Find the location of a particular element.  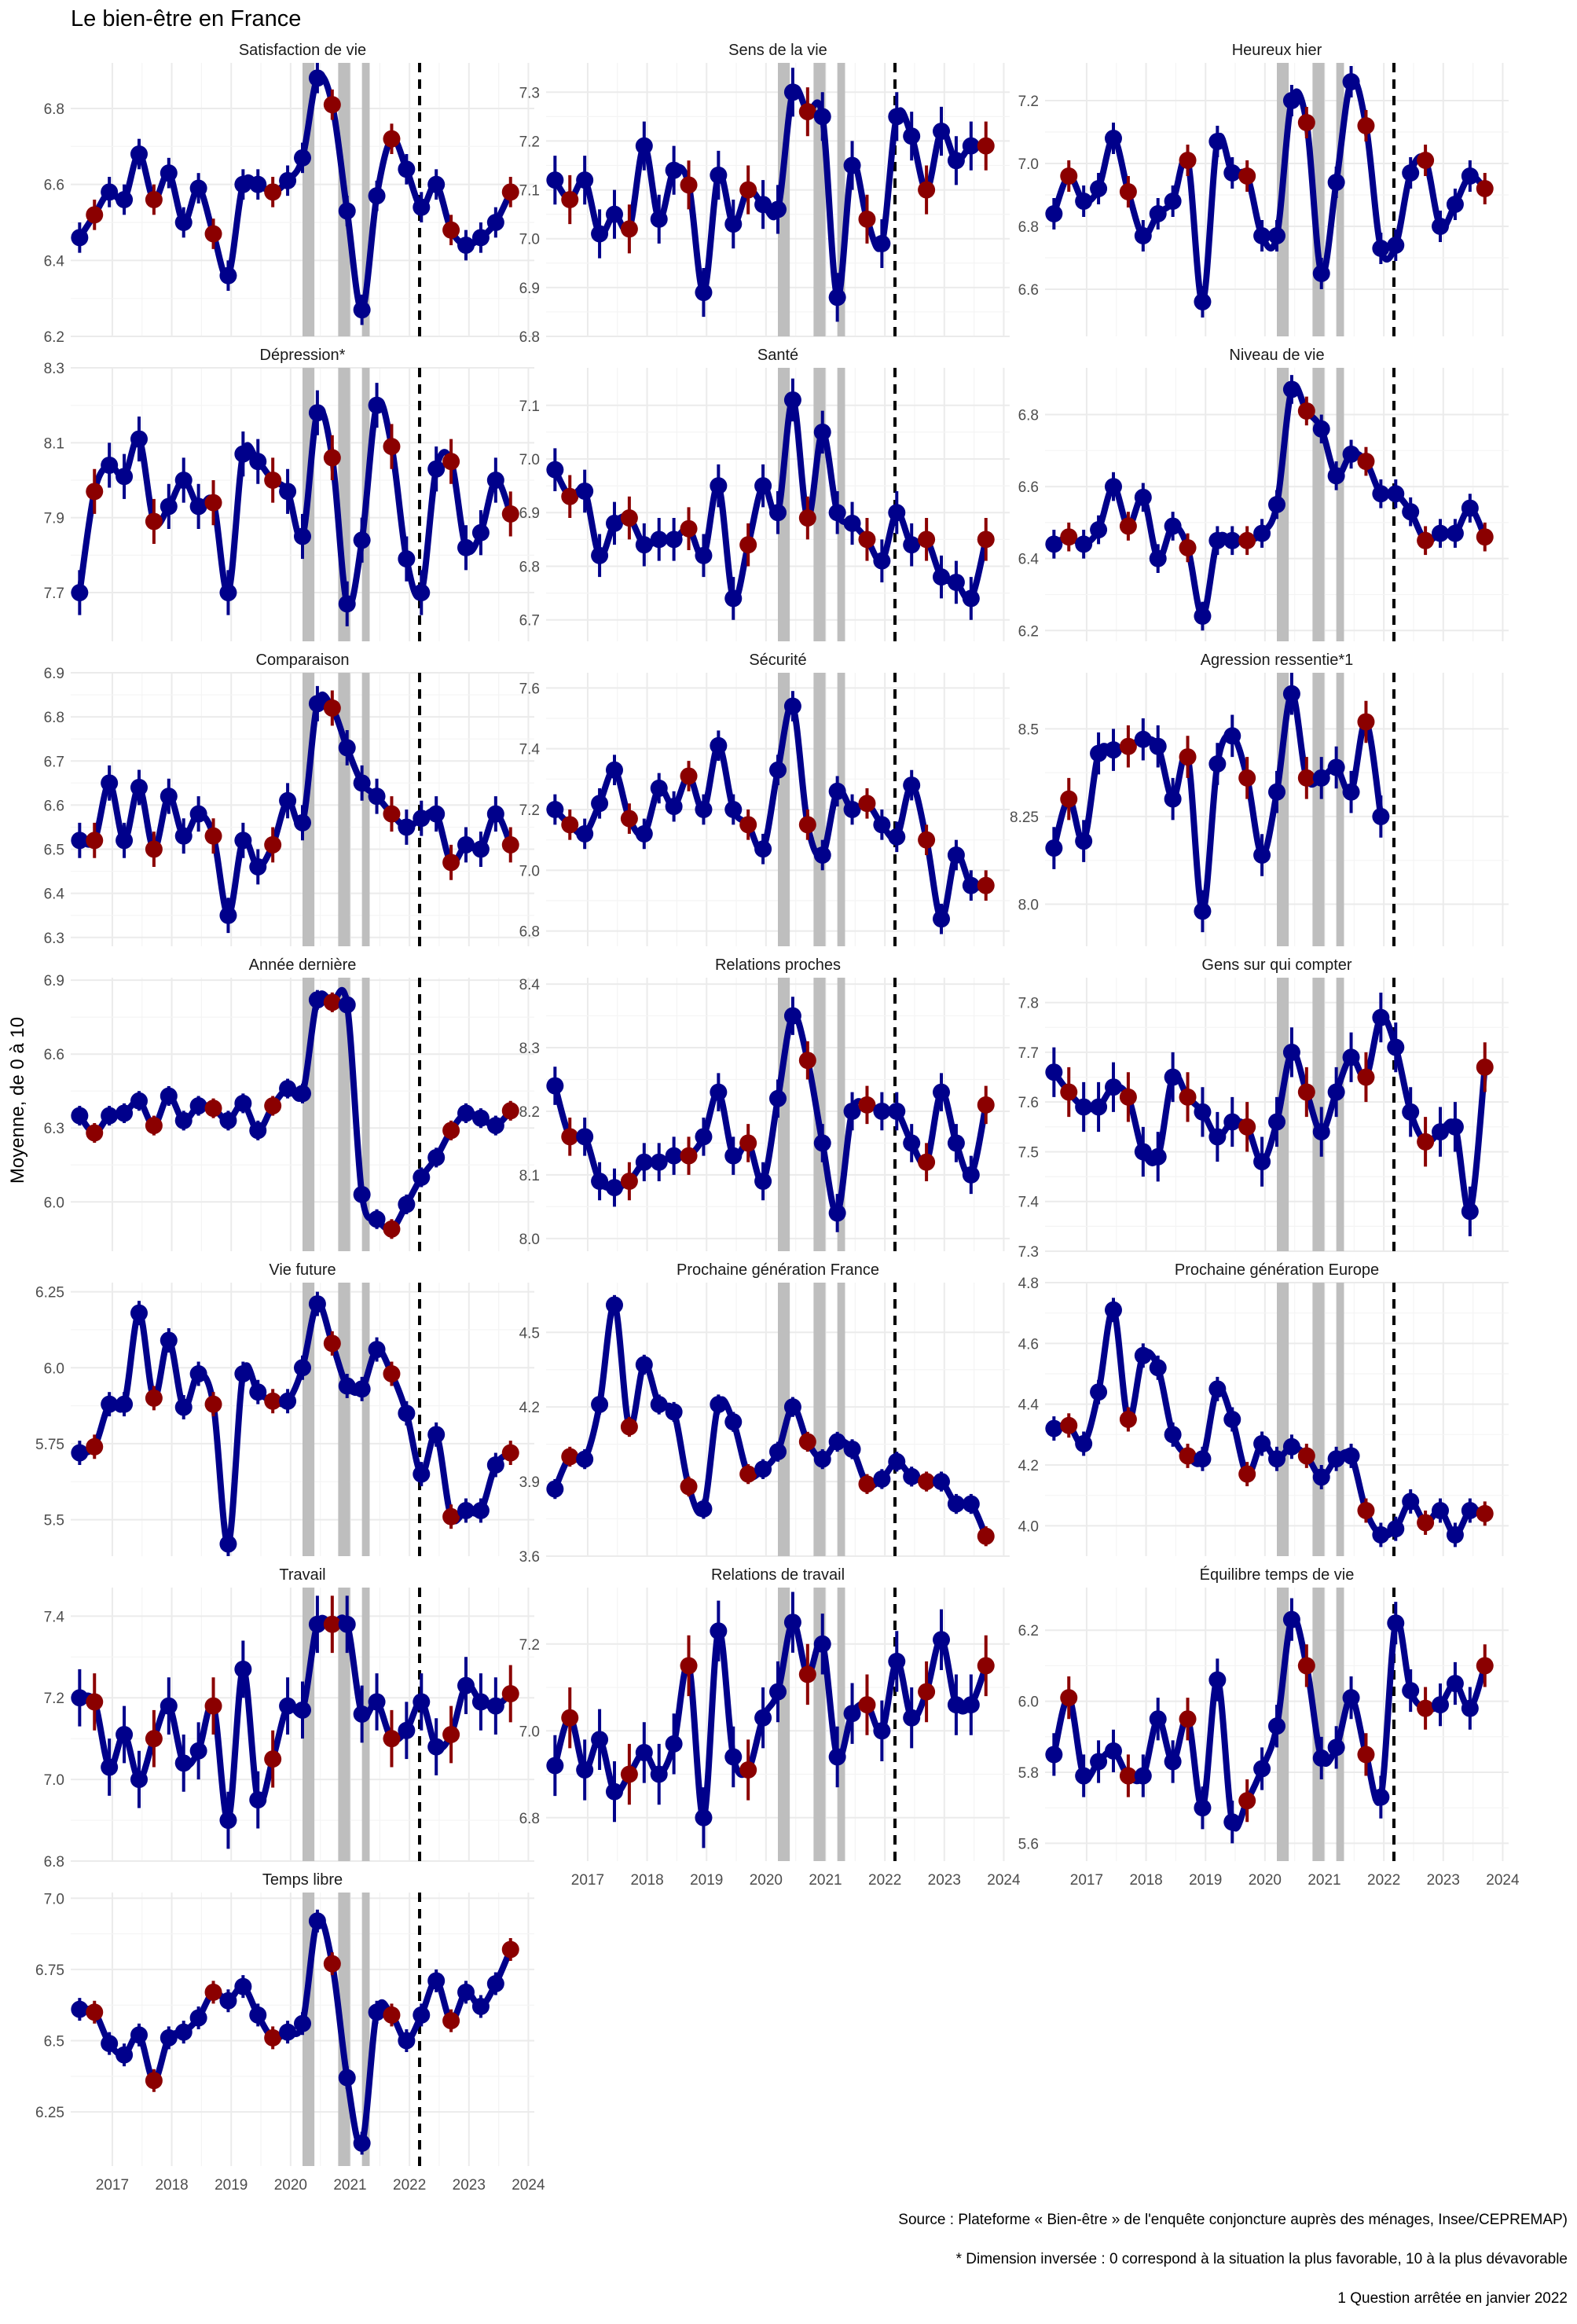

y-tick-label: 7.6 is located at coordinates (529, 689).